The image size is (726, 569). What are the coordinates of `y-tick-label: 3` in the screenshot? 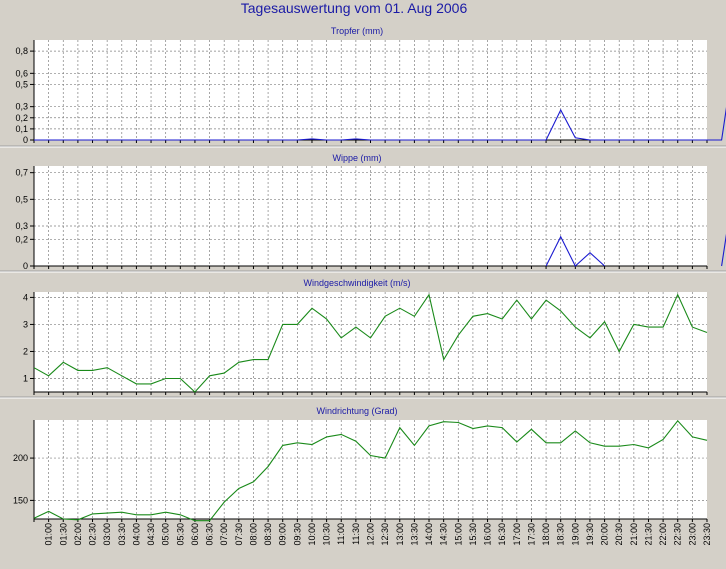 It's located at (25, 324).